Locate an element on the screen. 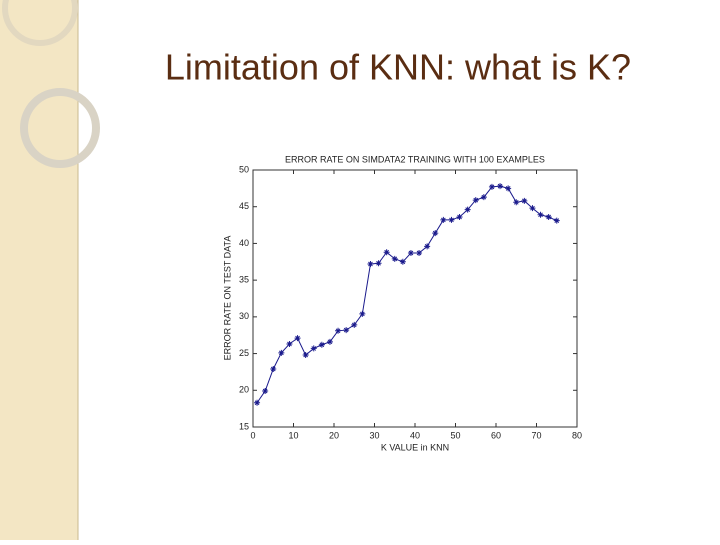 The image size is (720, 545). y-tick-label: 30 is located at coordinates (244, 316).